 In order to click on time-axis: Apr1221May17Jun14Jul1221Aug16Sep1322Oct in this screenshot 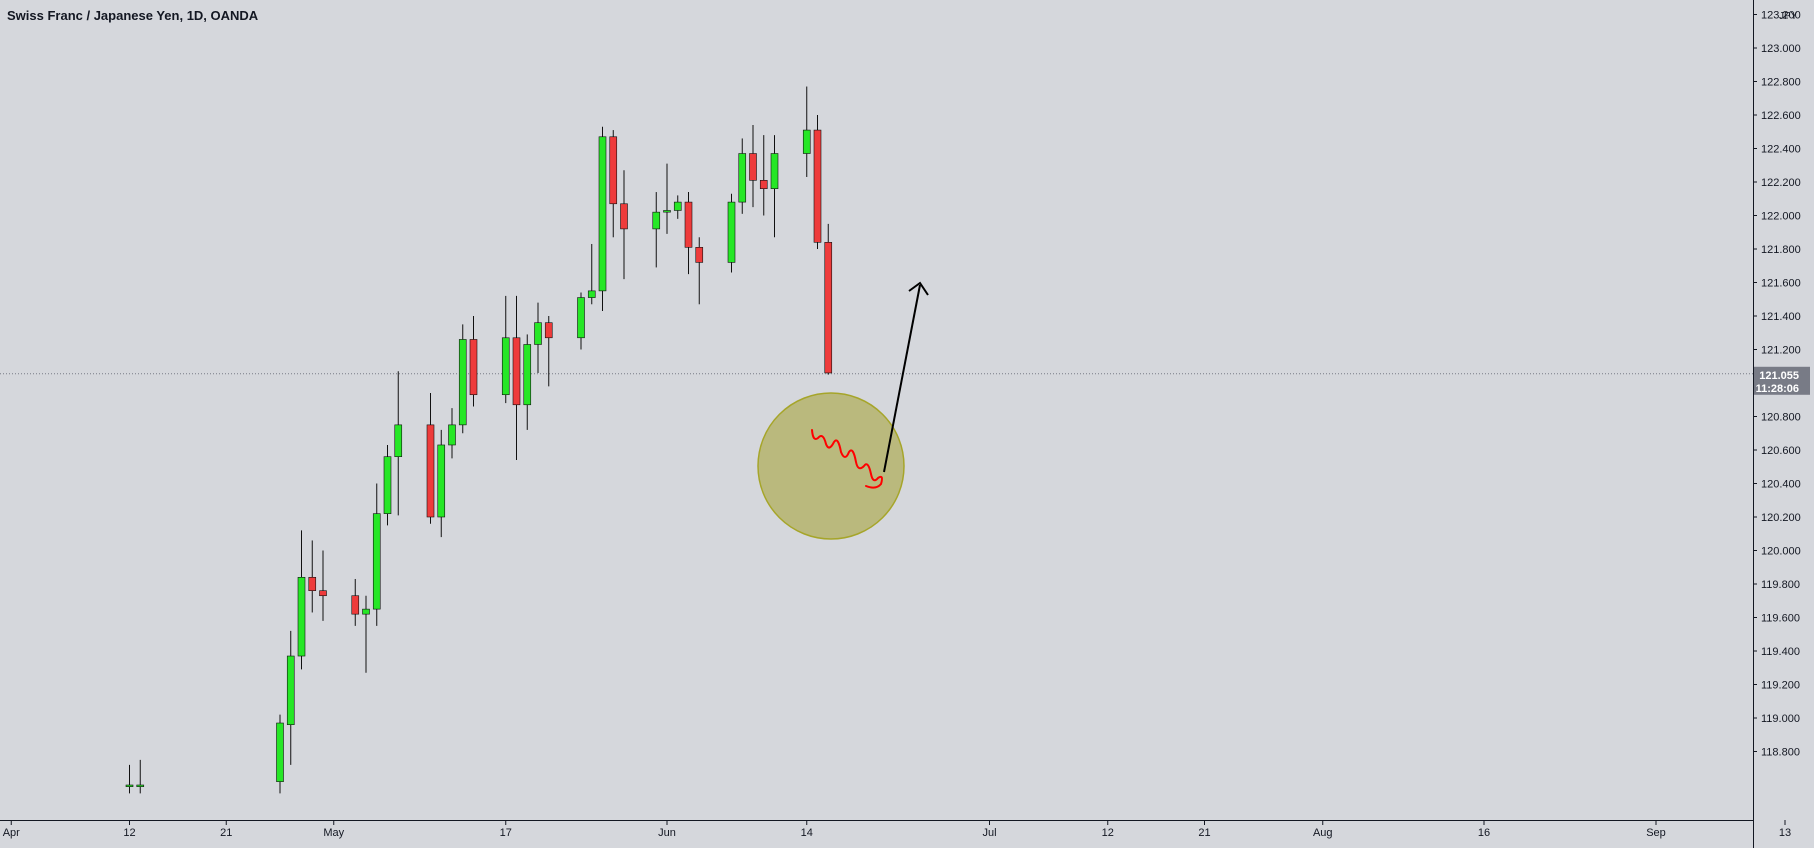, I will do `click(908, 829)`.